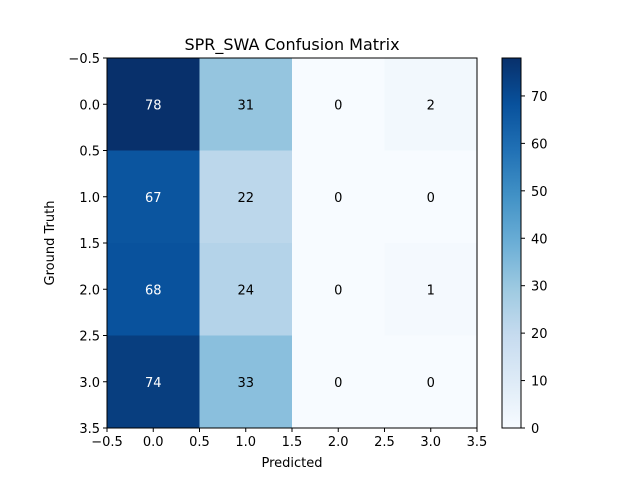 Image resolution: width=640 pixels, height=480 pixels. I want to click on x-tick-label: −0.5, so click(107, 442).